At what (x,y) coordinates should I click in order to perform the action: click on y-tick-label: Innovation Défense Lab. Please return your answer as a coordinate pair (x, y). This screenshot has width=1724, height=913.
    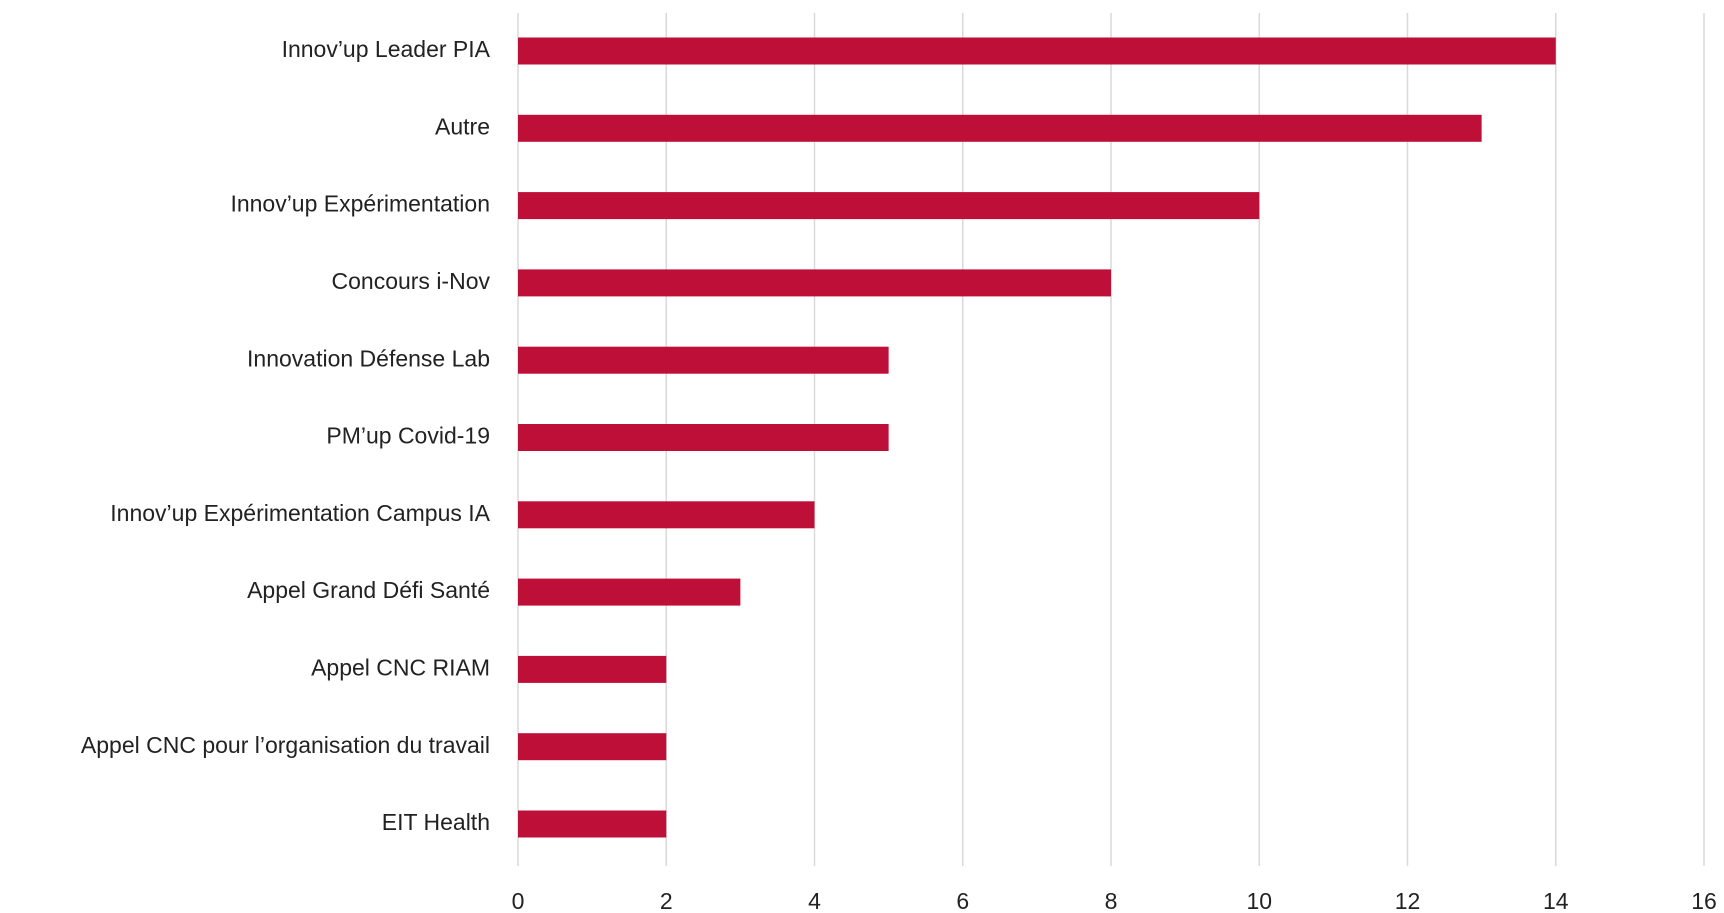
    Looking at the image, I should click on (368, 358).